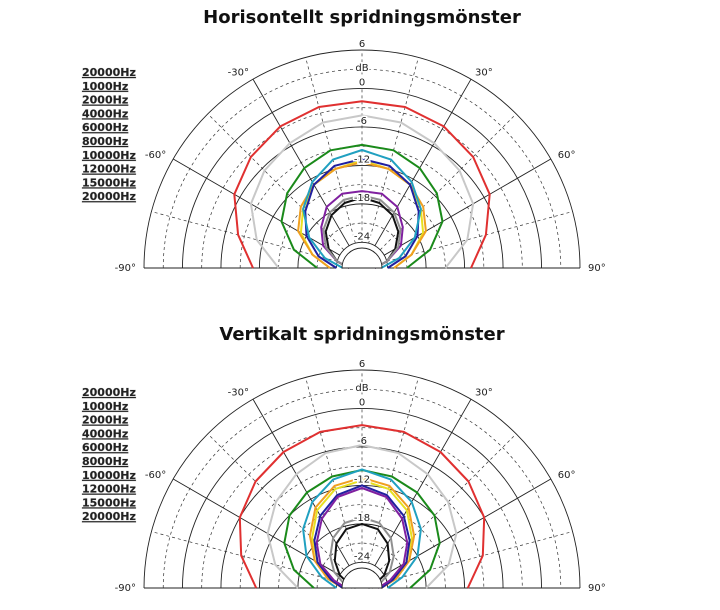 The width and height of the screenshot is (720, 610). I want to click on chart-title: Vertikalt spridningsmönster, so click(361, 334).